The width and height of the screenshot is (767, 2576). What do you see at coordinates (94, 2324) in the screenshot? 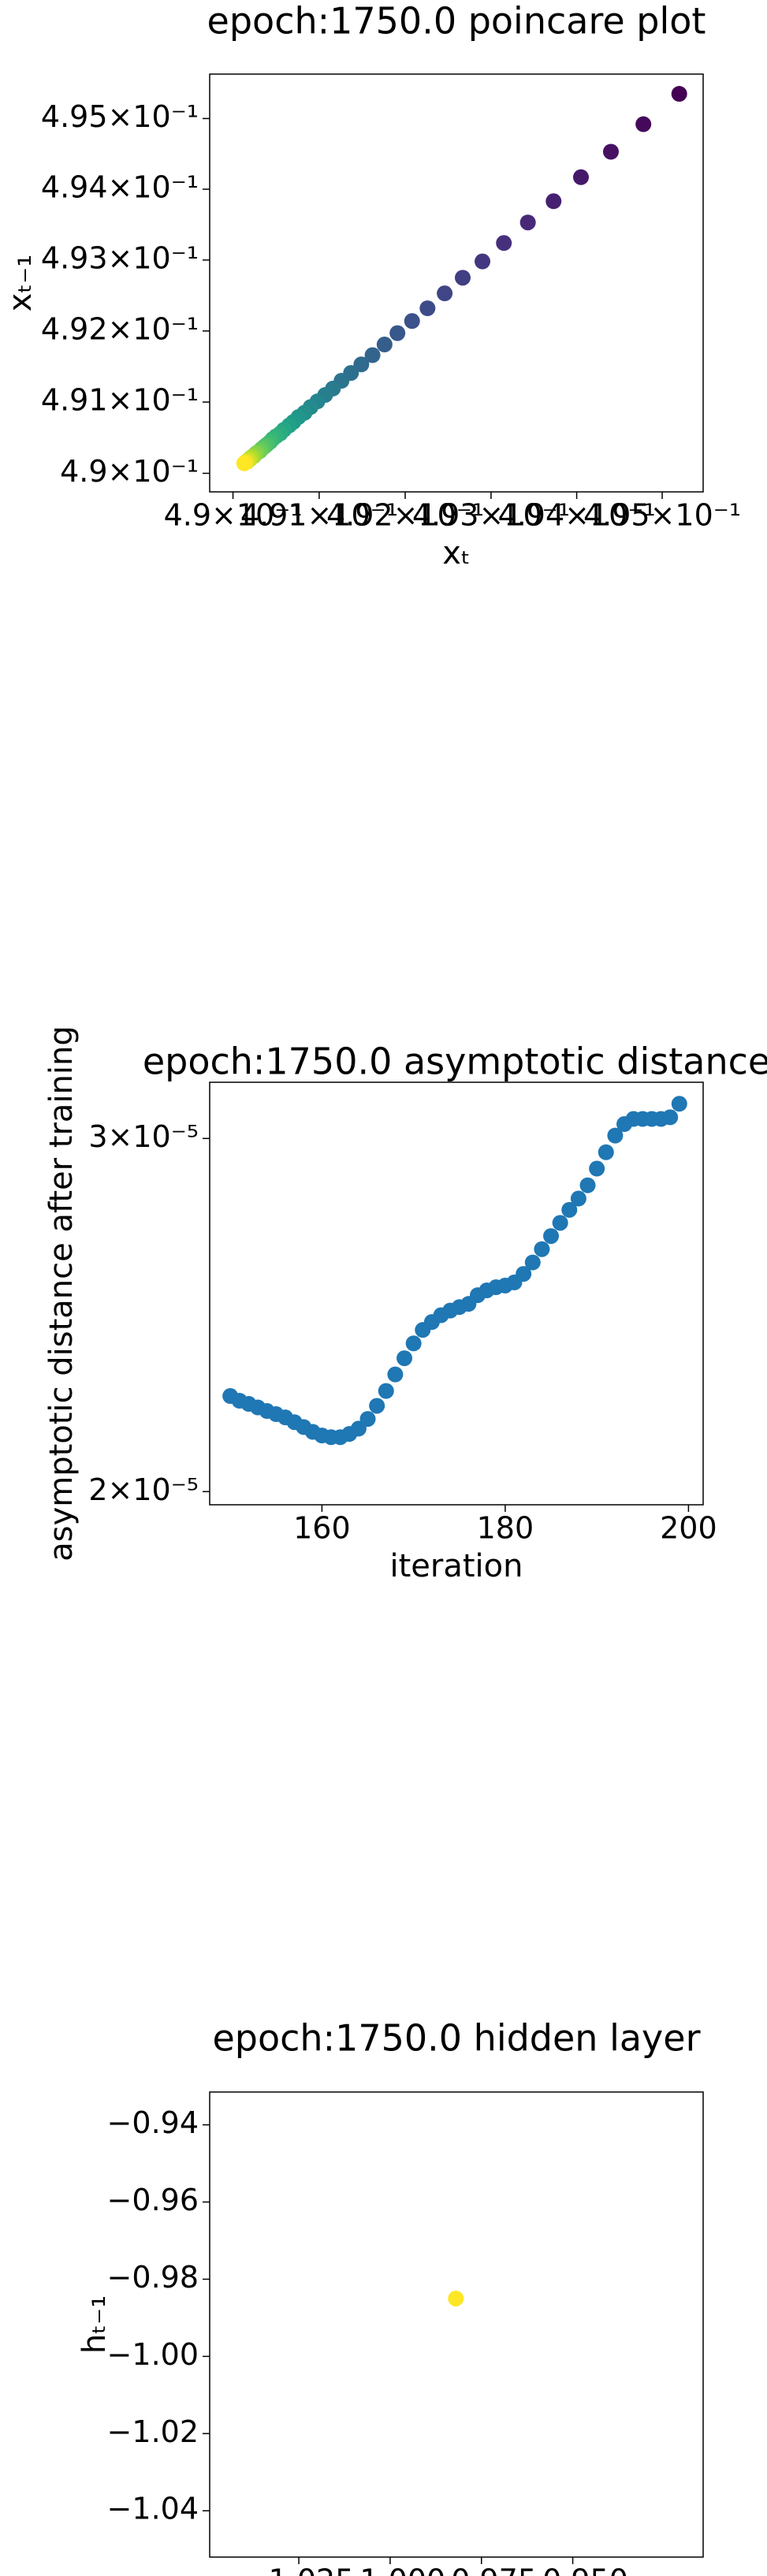
I see `y-axis-label: hₜ₋₁` at bounding box center [94, 2324].